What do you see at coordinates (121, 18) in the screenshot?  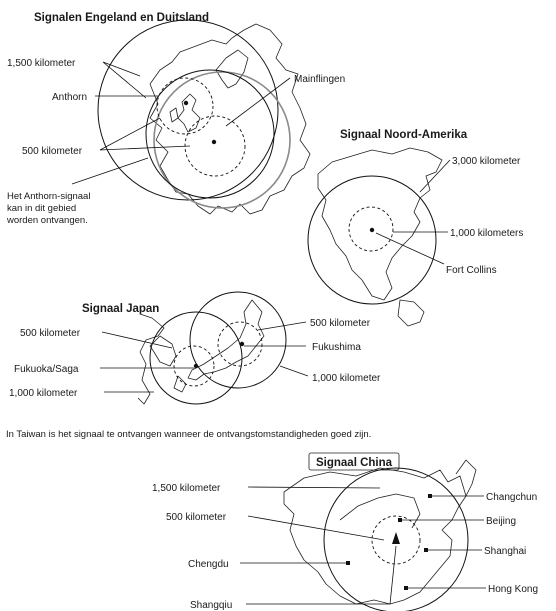 I see `europe-title: Signalen Engeland en Duitsland` at bounding box center [121, 18].